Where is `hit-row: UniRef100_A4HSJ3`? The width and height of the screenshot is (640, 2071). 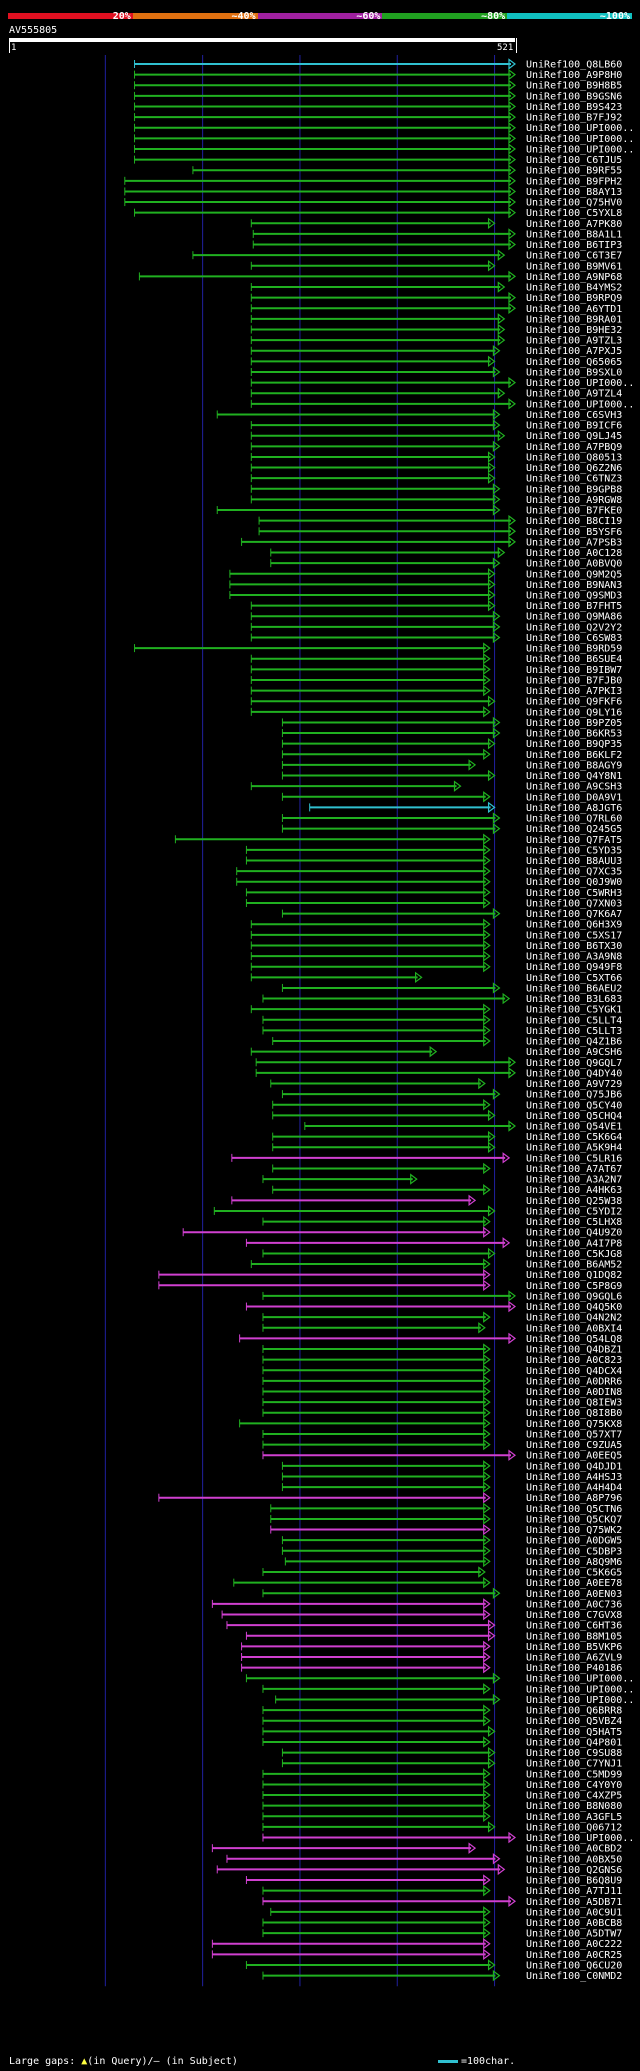 hit-row: UniRef100_A4HSJ3 is located at coordinates (451, 1476).